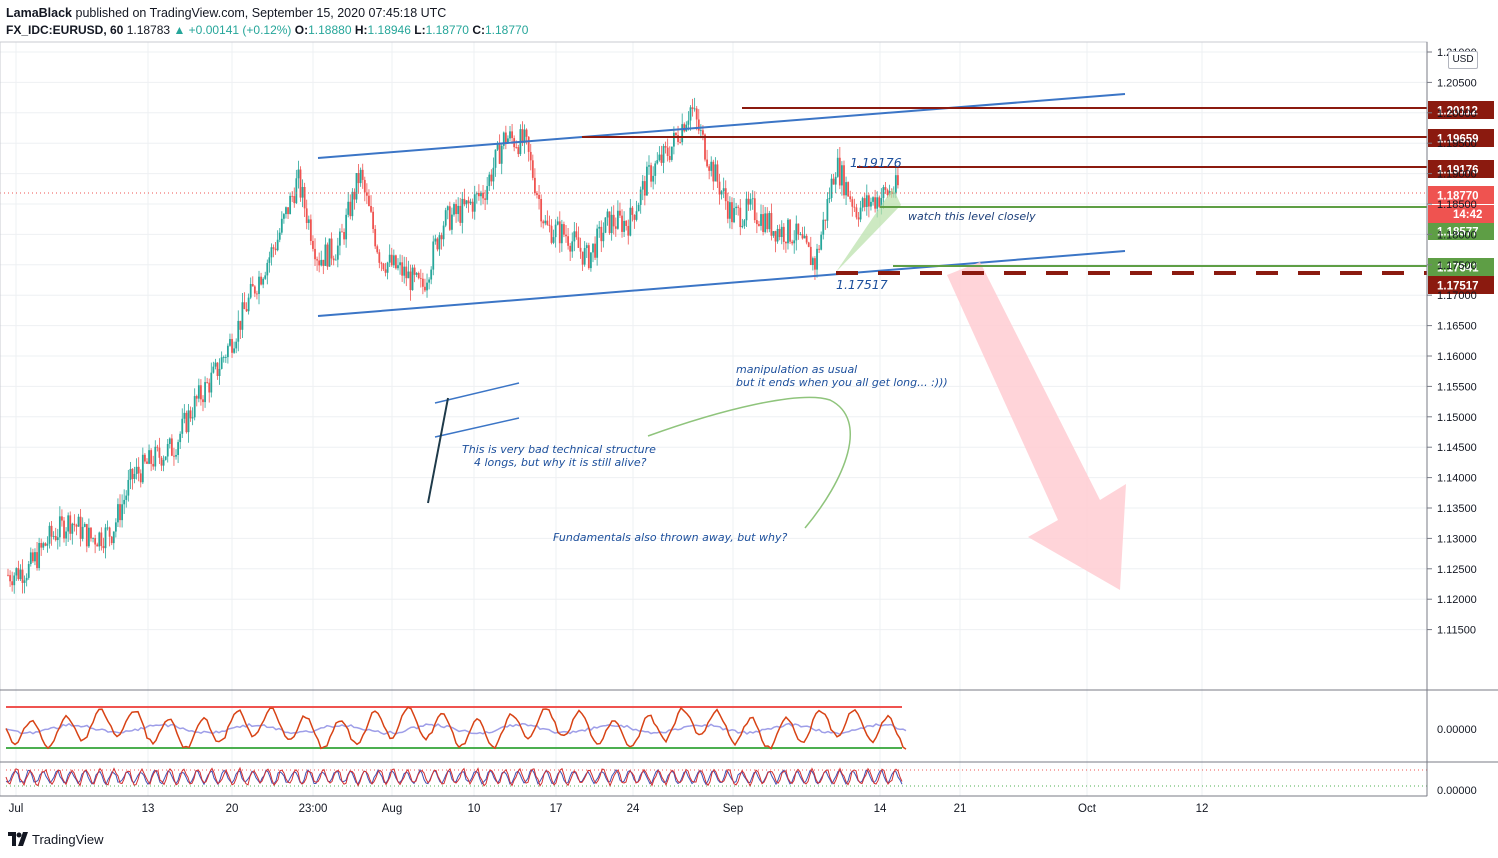 The width and height of the screenshot is (1498, 858). I want to click on annotation-structure-2: 4 longs, but why it is still alive?, so click(560, 462).